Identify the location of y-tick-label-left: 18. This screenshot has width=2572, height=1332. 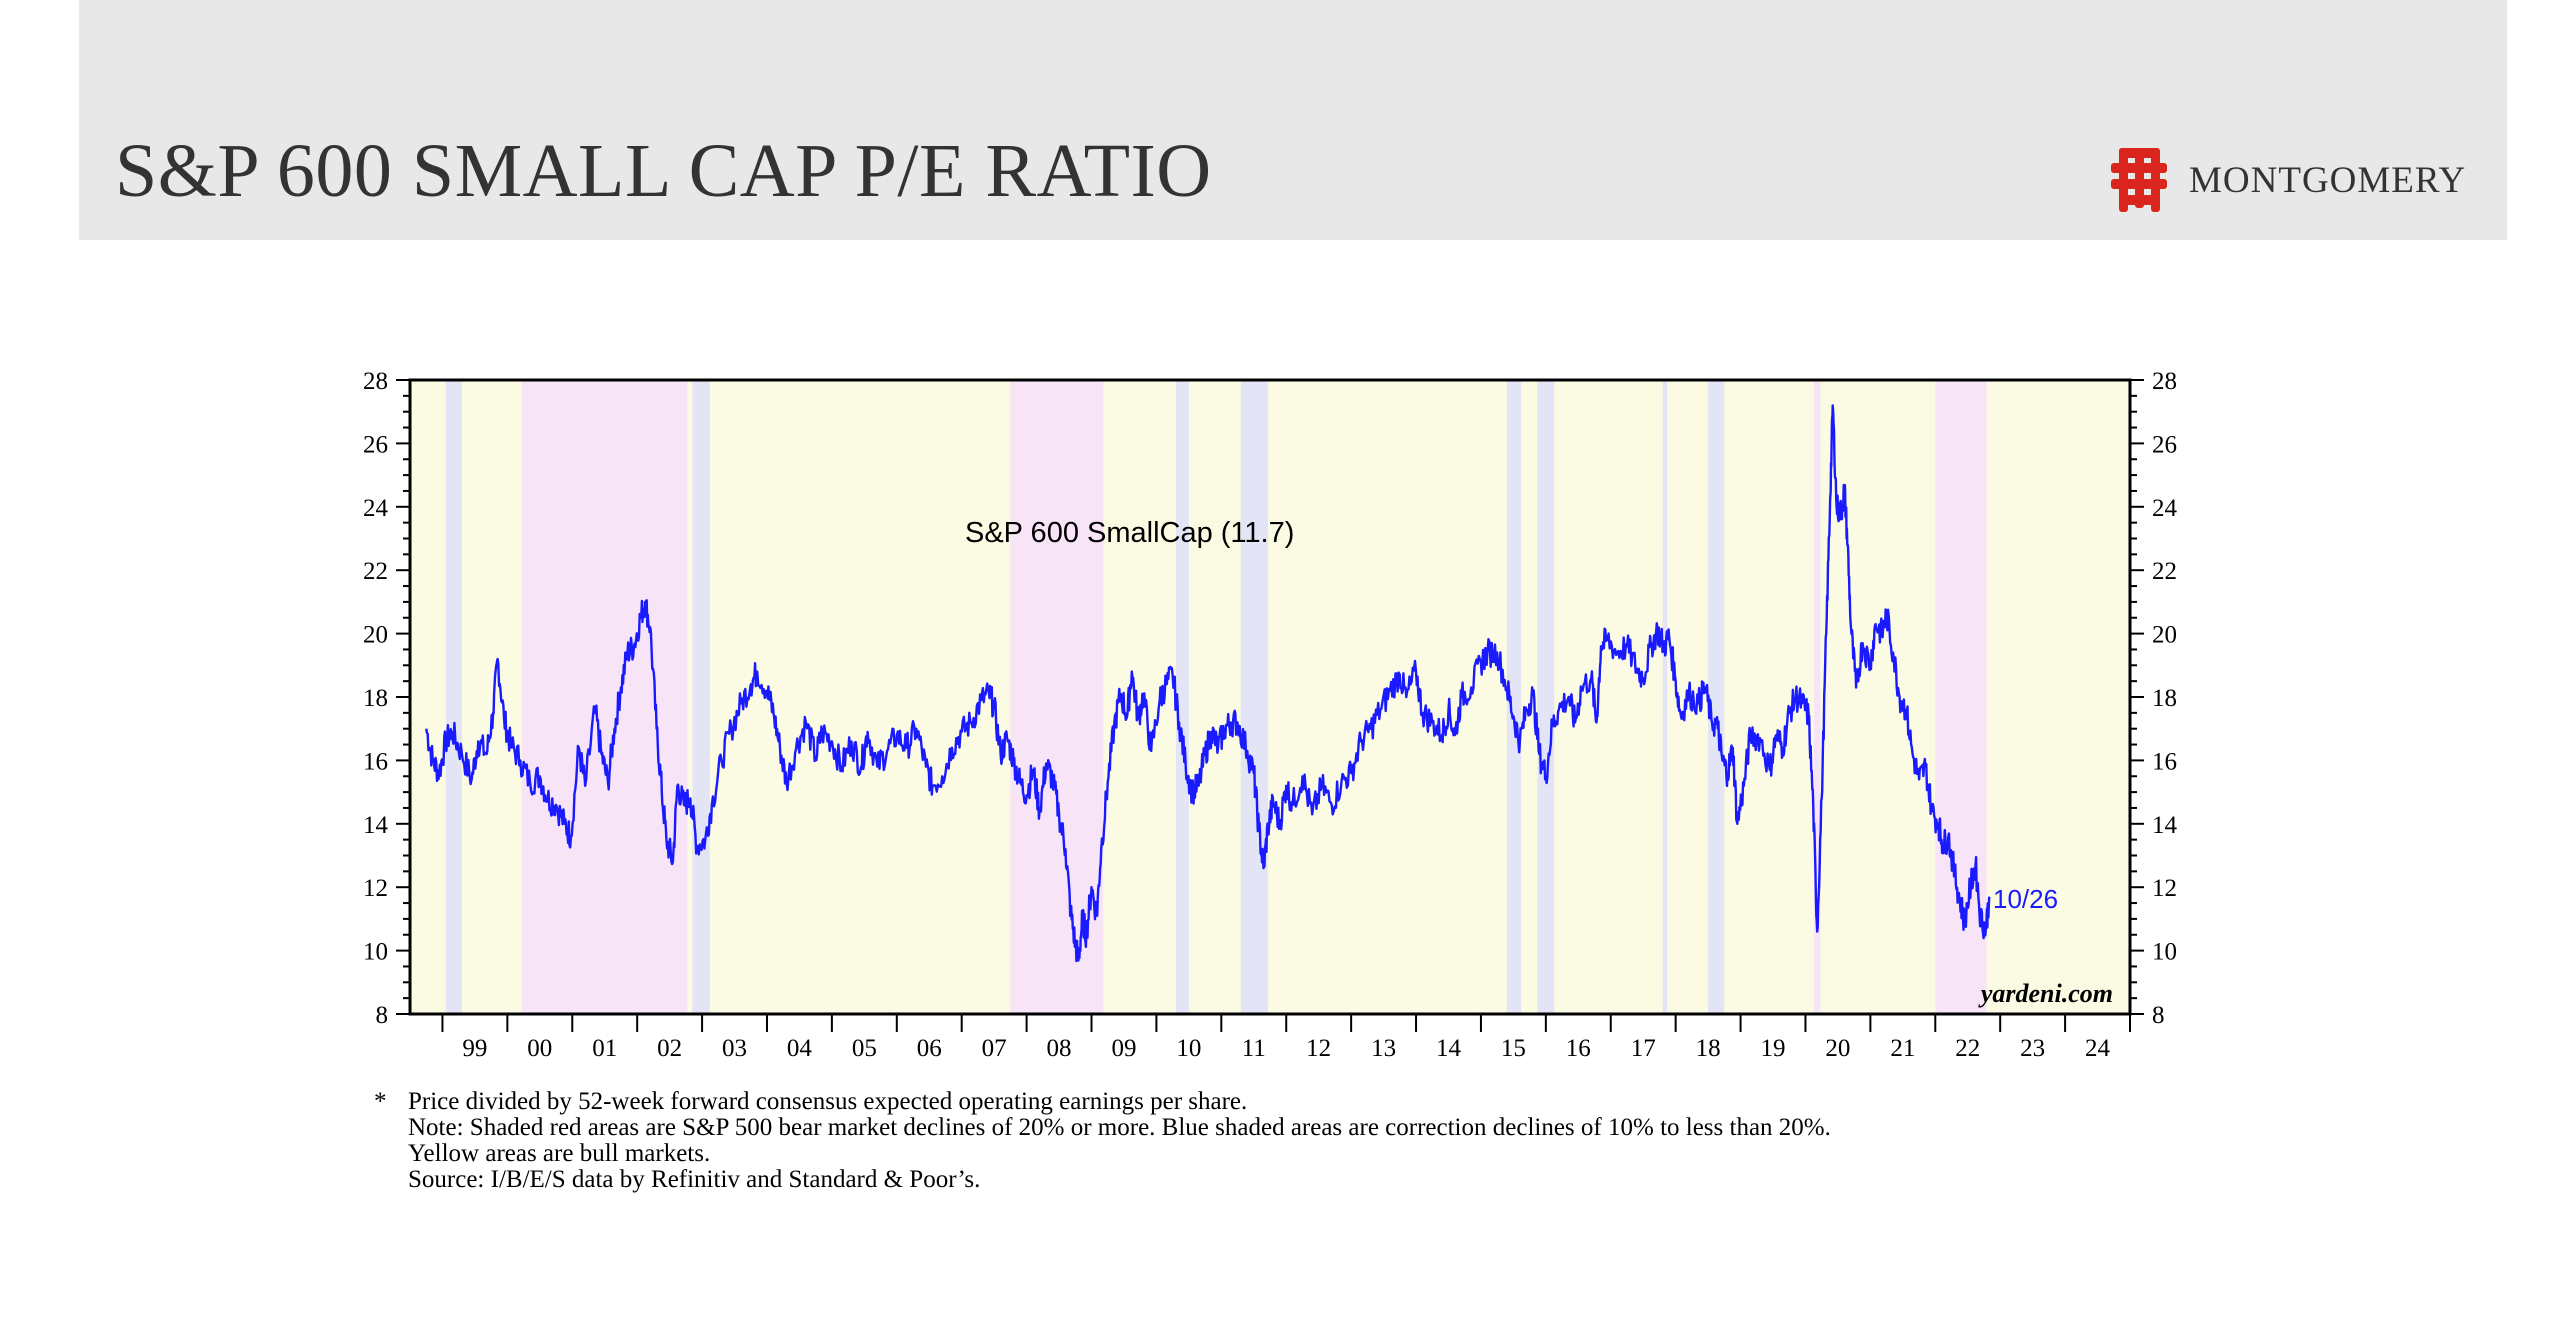
(375, 698).